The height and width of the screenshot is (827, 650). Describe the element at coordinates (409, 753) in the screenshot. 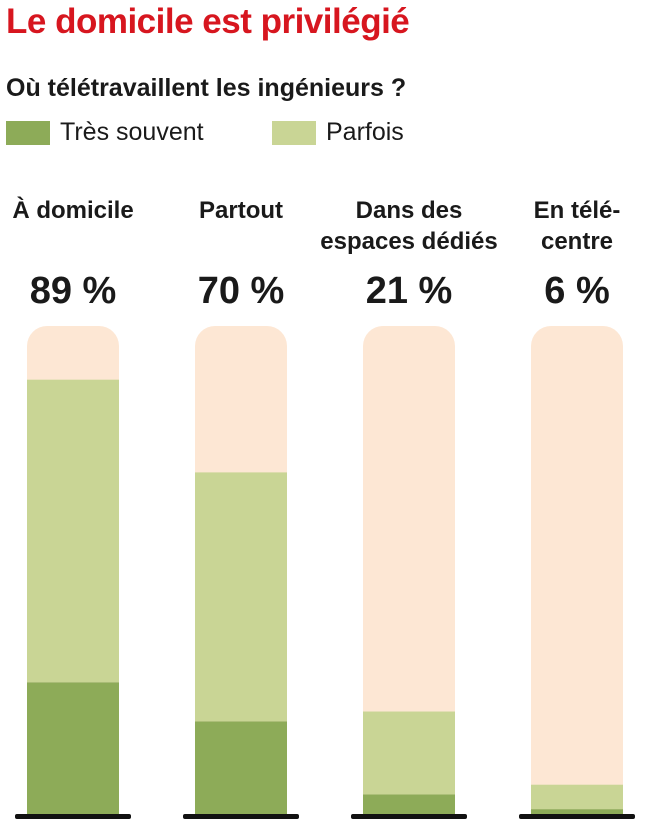

I see `bar-segment-dans-des-espaces-dedies-parfois` at that location.